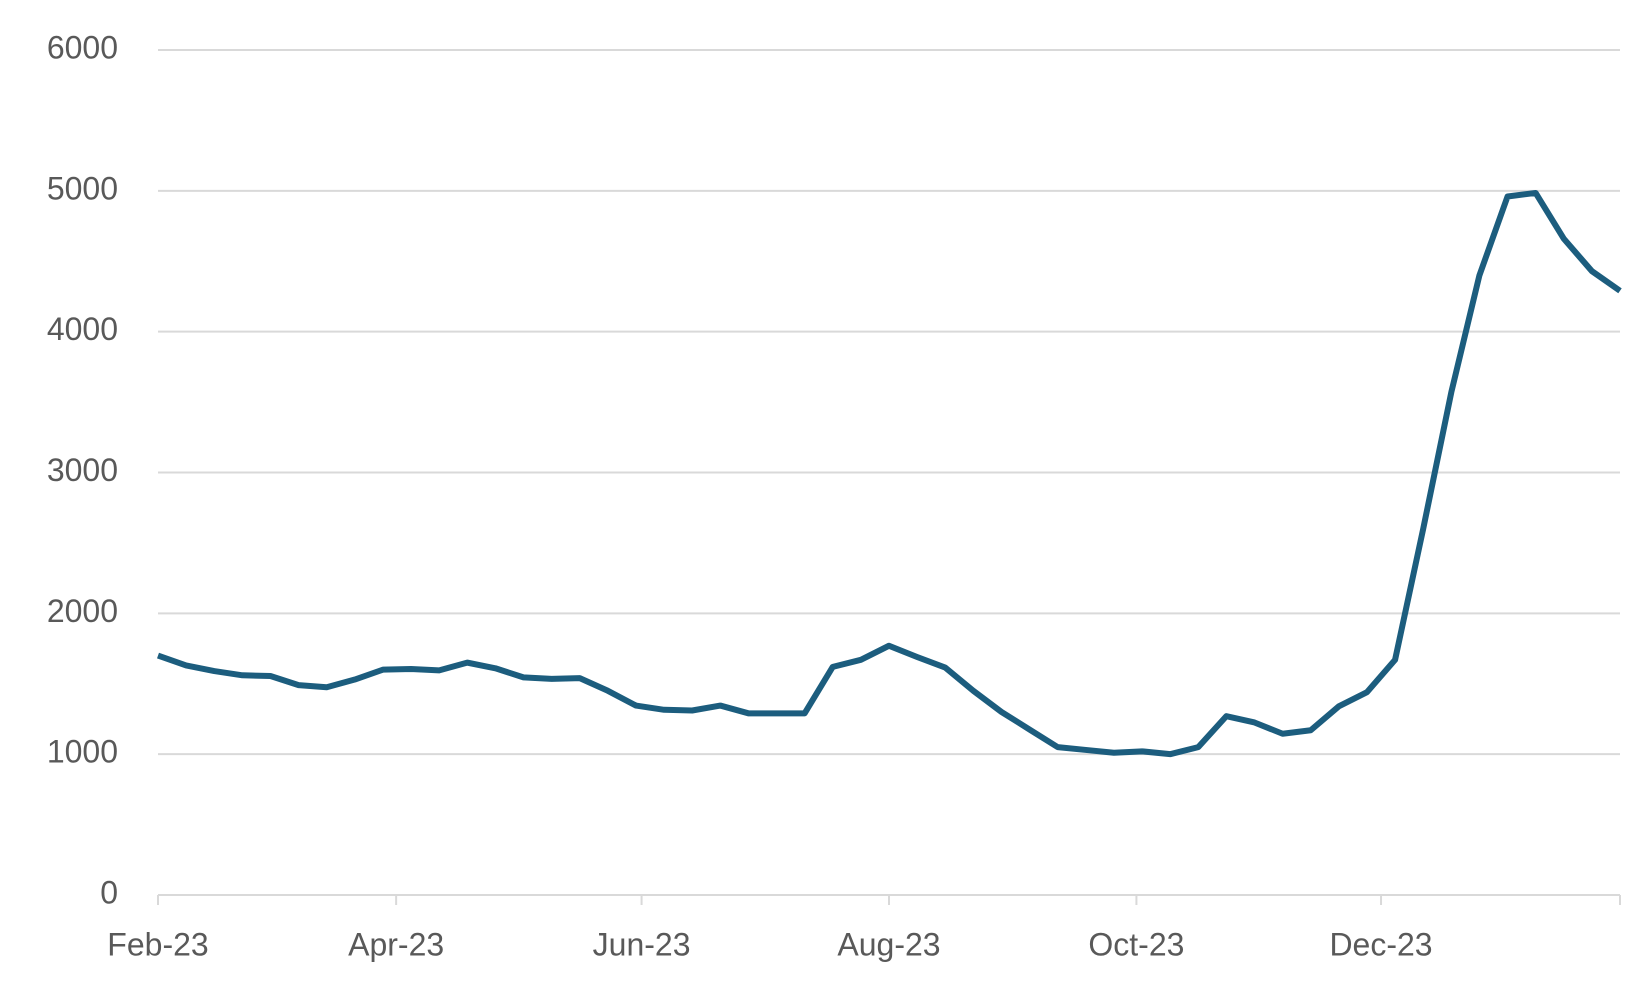 This screenshot has height=990, width=1650. Describe the element at coordinates (1136, 944) in the screenshot. I see `x-tick-label: Oct-23` at that location.